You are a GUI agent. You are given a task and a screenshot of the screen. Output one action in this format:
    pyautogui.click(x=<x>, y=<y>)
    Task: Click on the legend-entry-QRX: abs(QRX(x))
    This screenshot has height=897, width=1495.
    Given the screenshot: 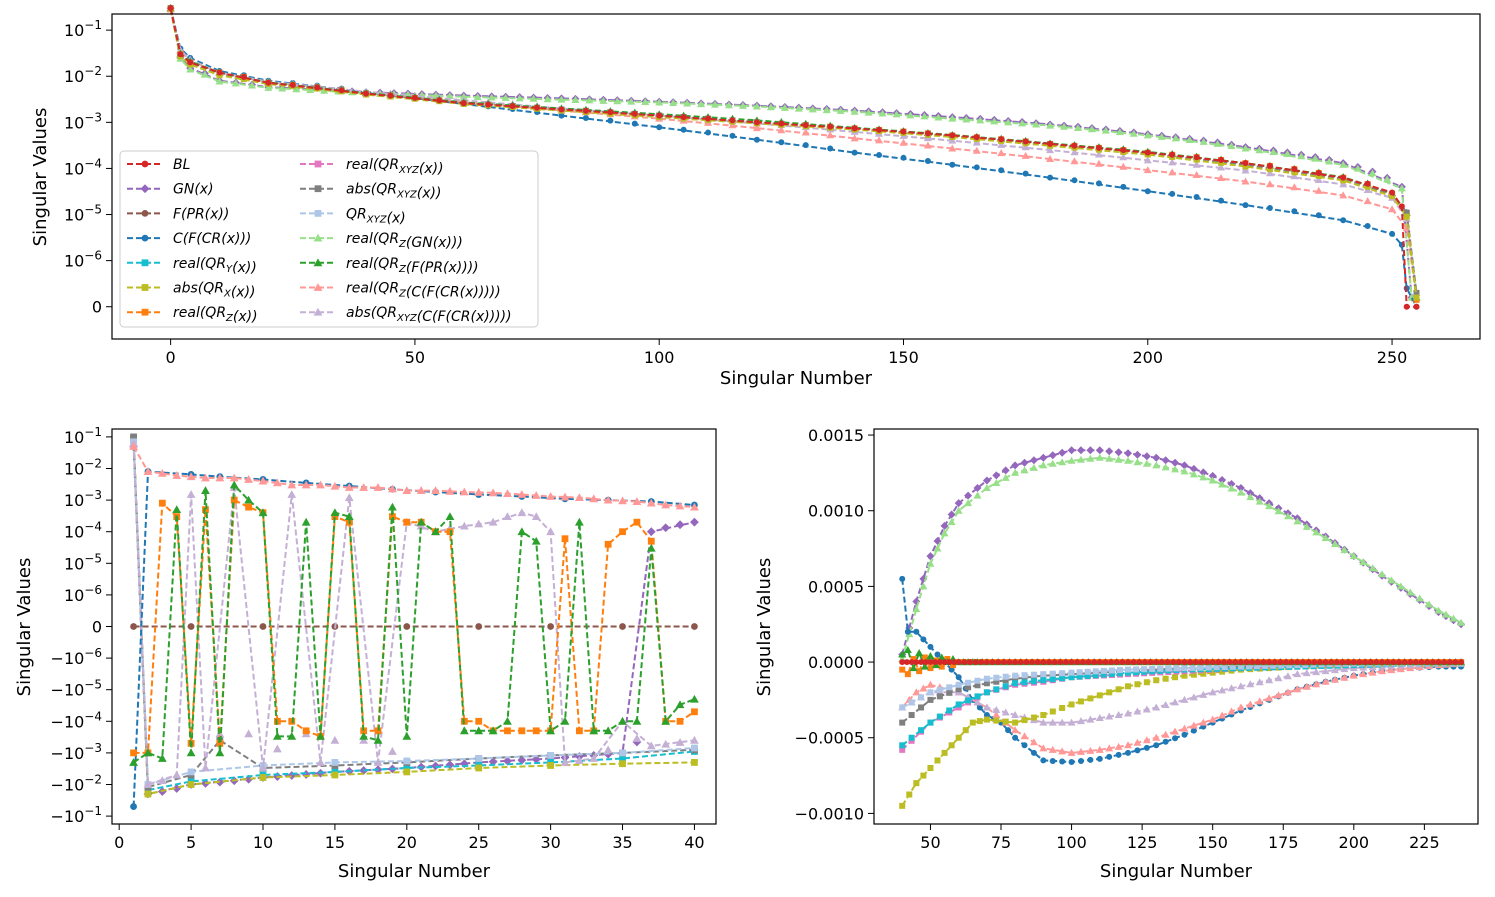 What is the action you would take?
    pyautogui.click(x=191, y=291)
    